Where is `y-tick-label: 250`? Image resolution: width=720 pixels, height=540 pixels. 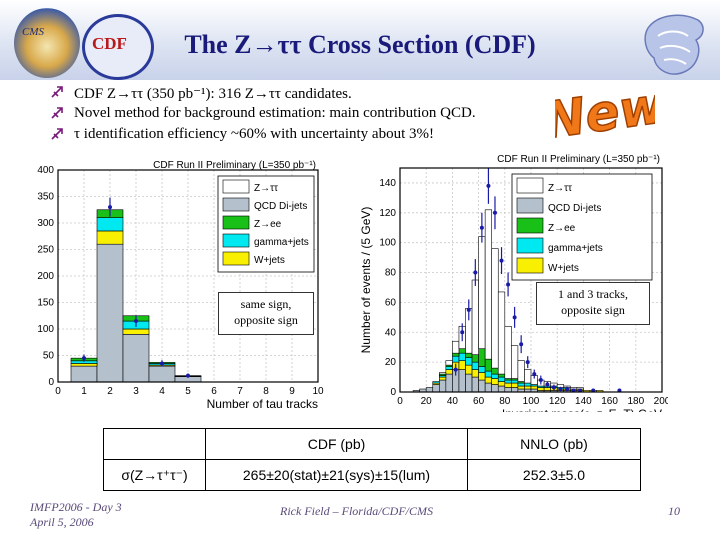
y-tick-label: 250 is located at coordinates (45, 250).